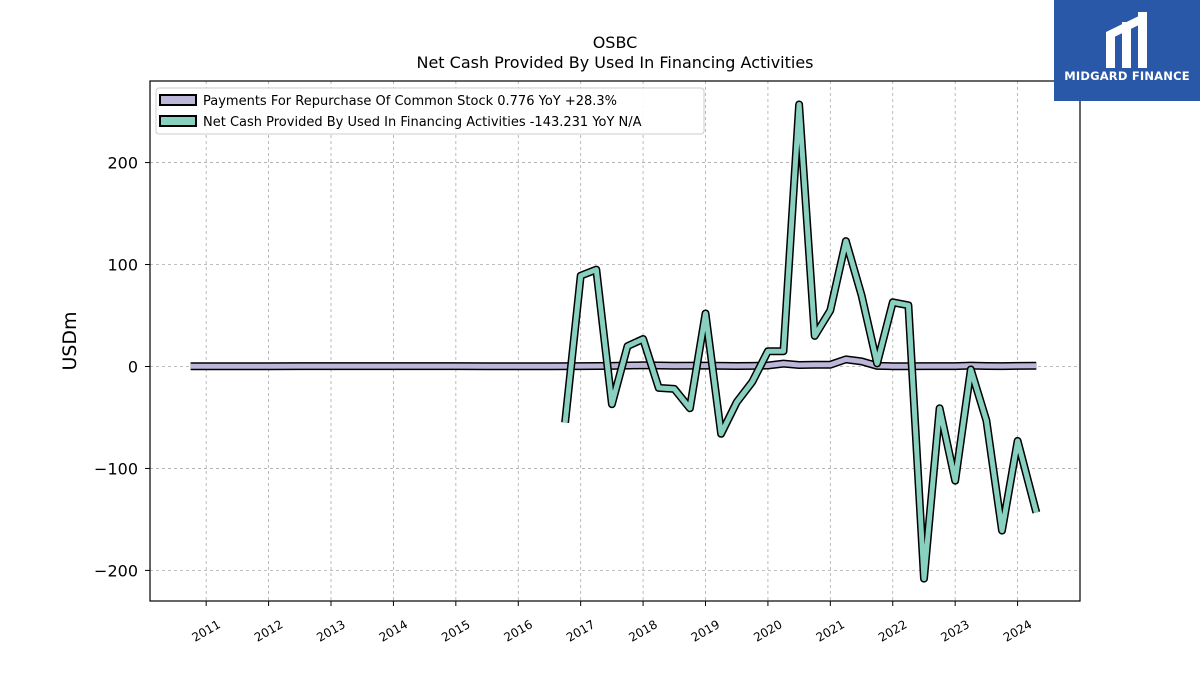 The width and height of the screenshot is (1200, 675). Describe the element at coordinates (116, 570) in the screenshot. I see `y-tick-label: −200` at that location.